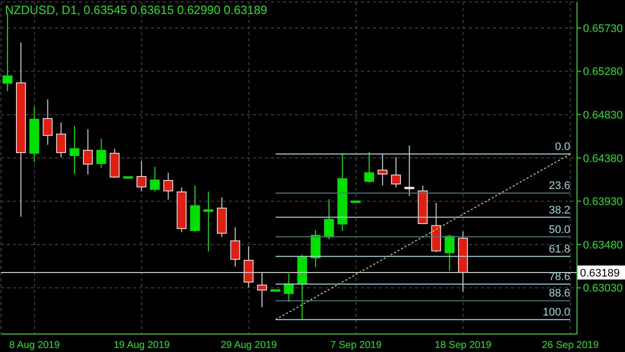 This screenshot has width=625, height=352. I want to click on y-tick-label: 0.64380, so click(603, 158).